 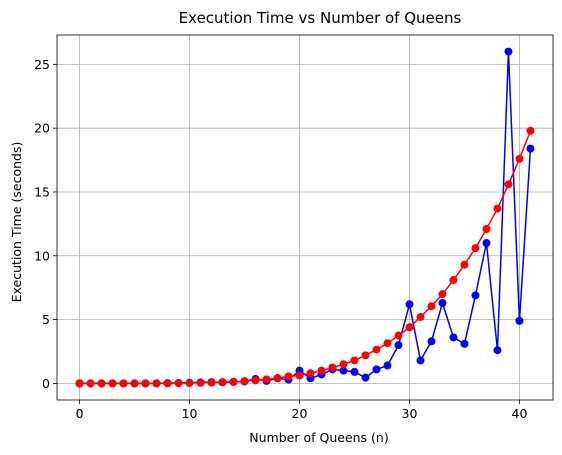 I want to click on y-tick-label: 25, so click(x=42, y=64).